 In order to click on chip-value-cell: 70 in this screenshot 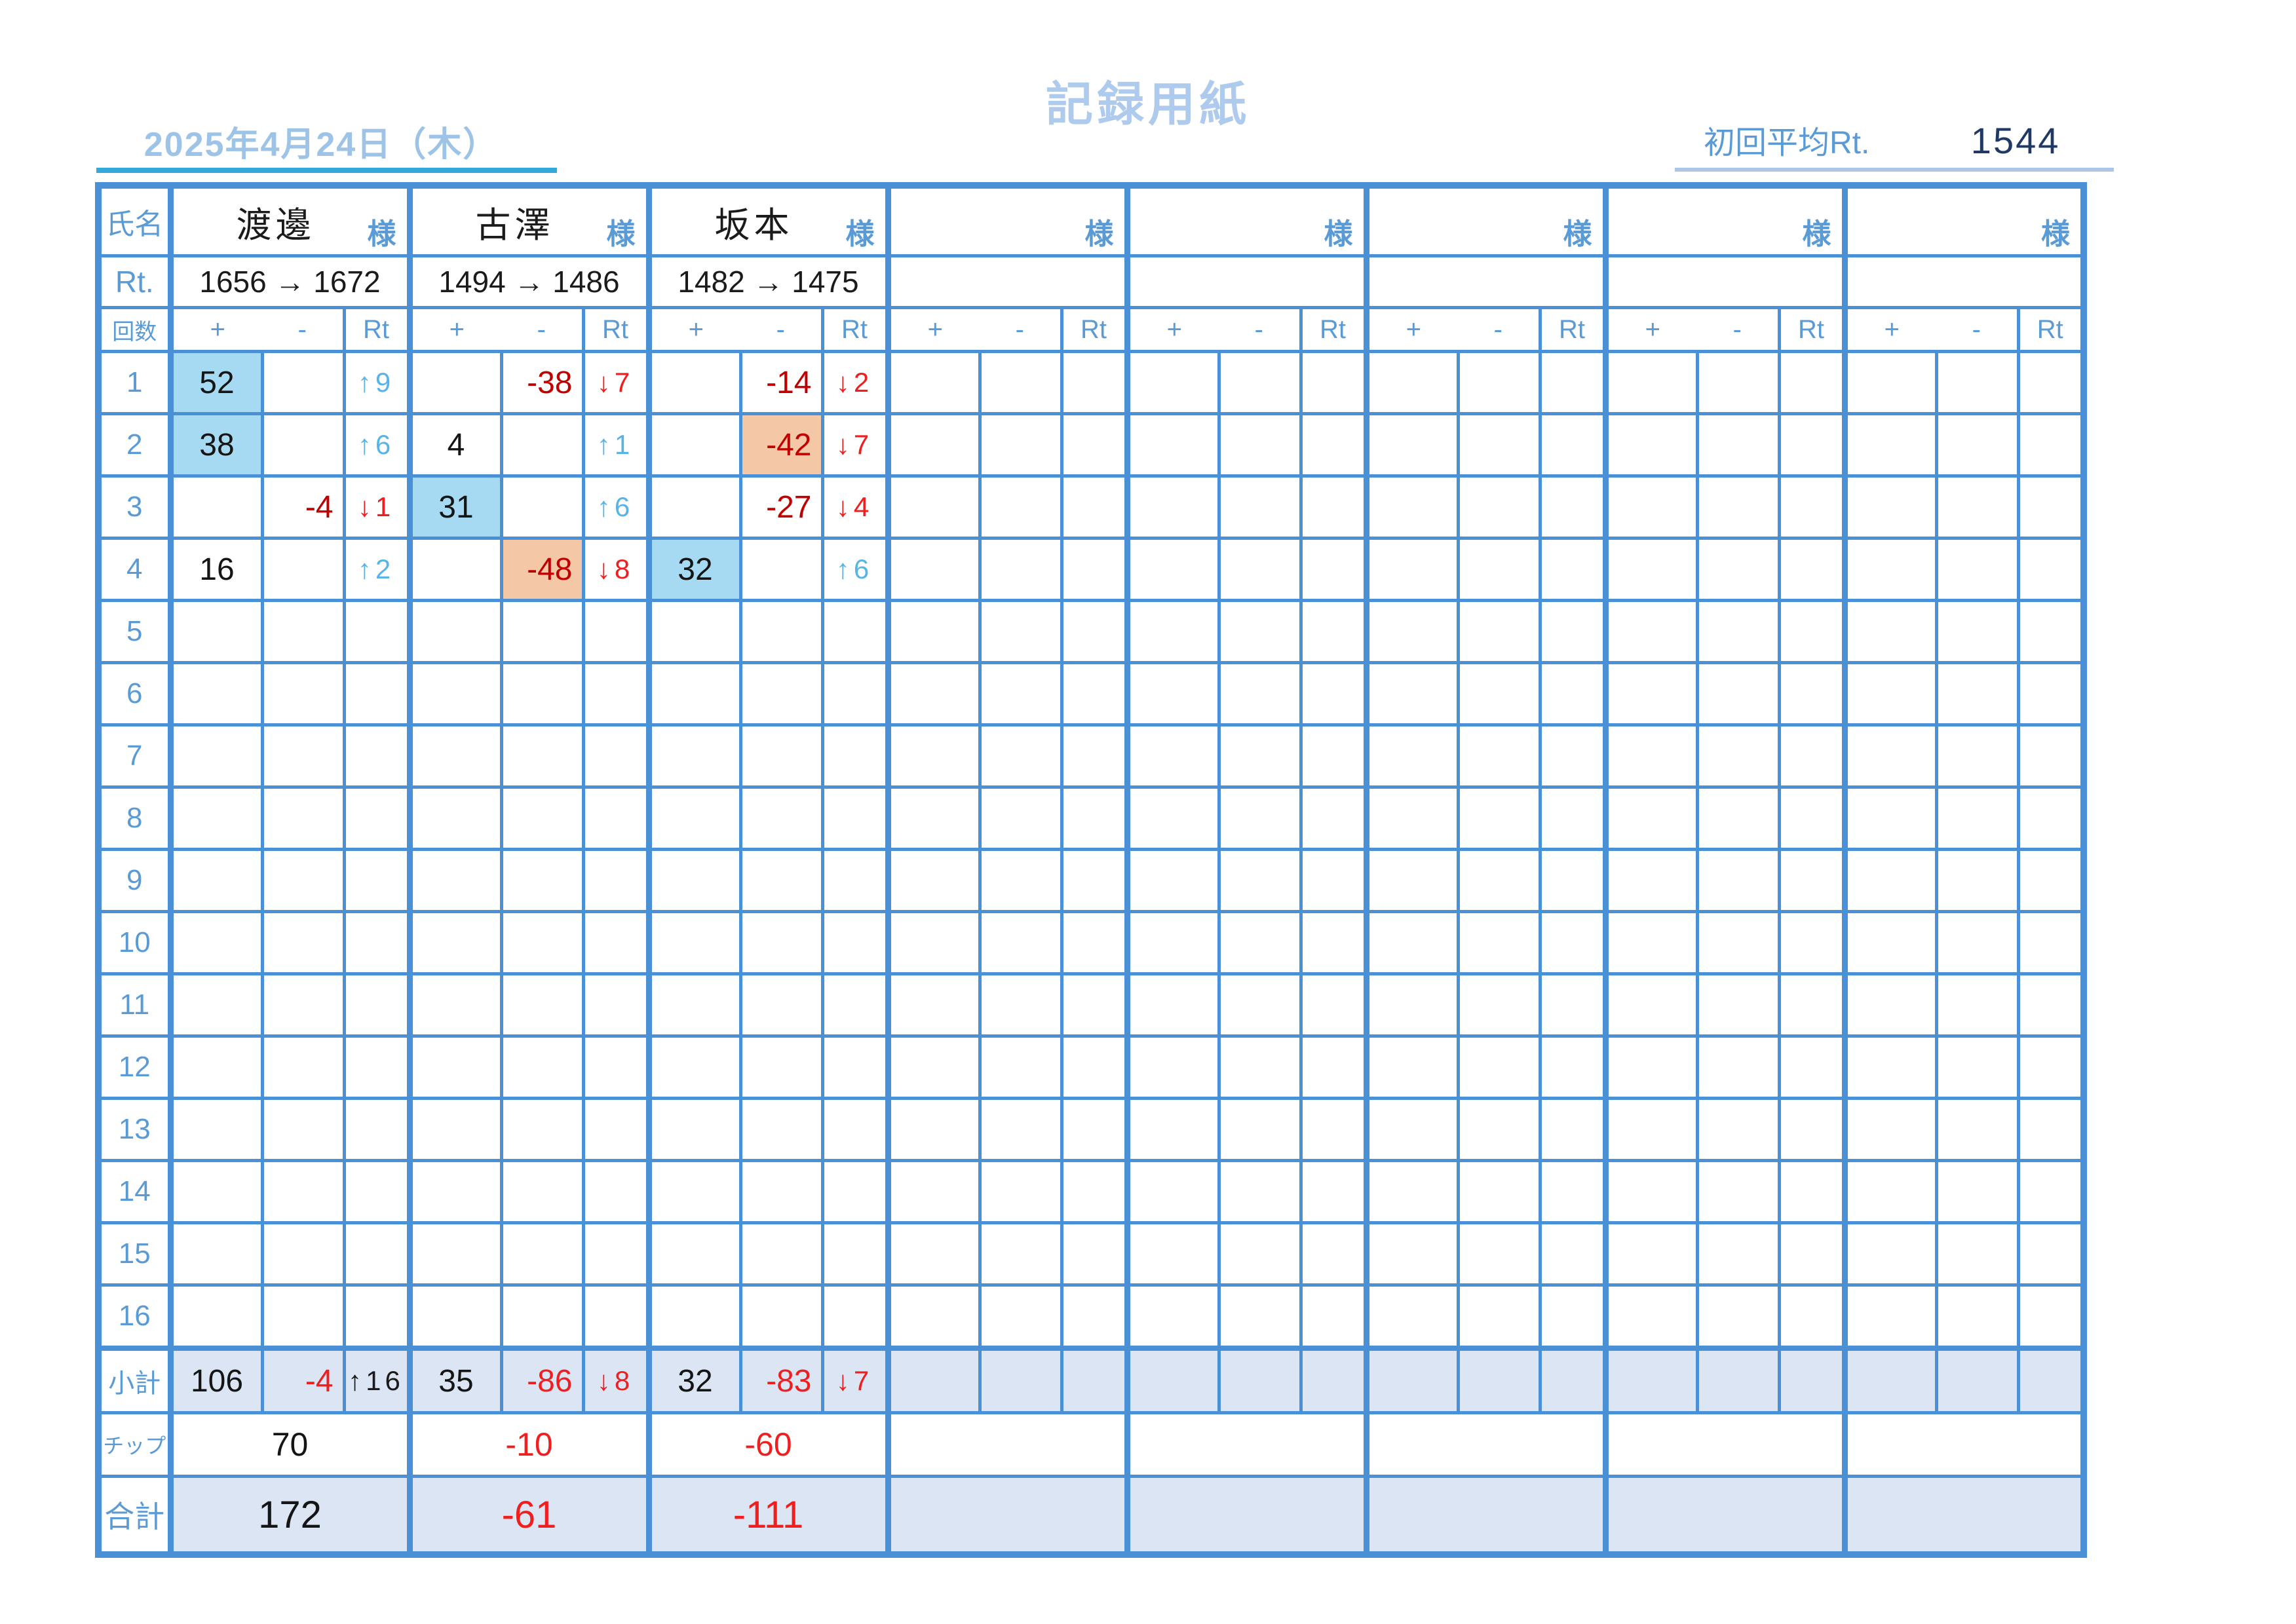, I will do `click(290, 1444)`.